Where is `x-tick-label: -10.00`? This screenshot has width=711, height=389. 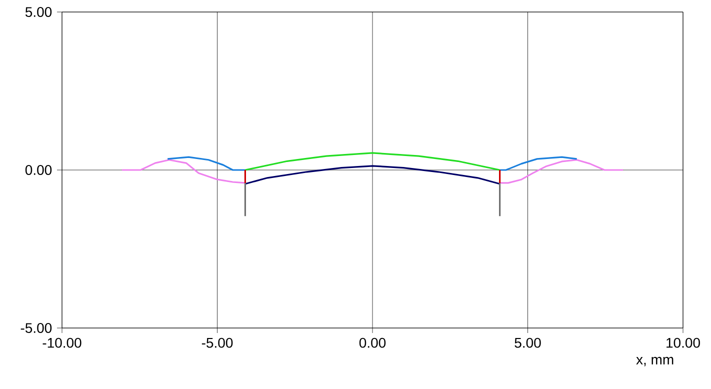
x-tick-label: -10.00 is located at coordinates (62, 343).